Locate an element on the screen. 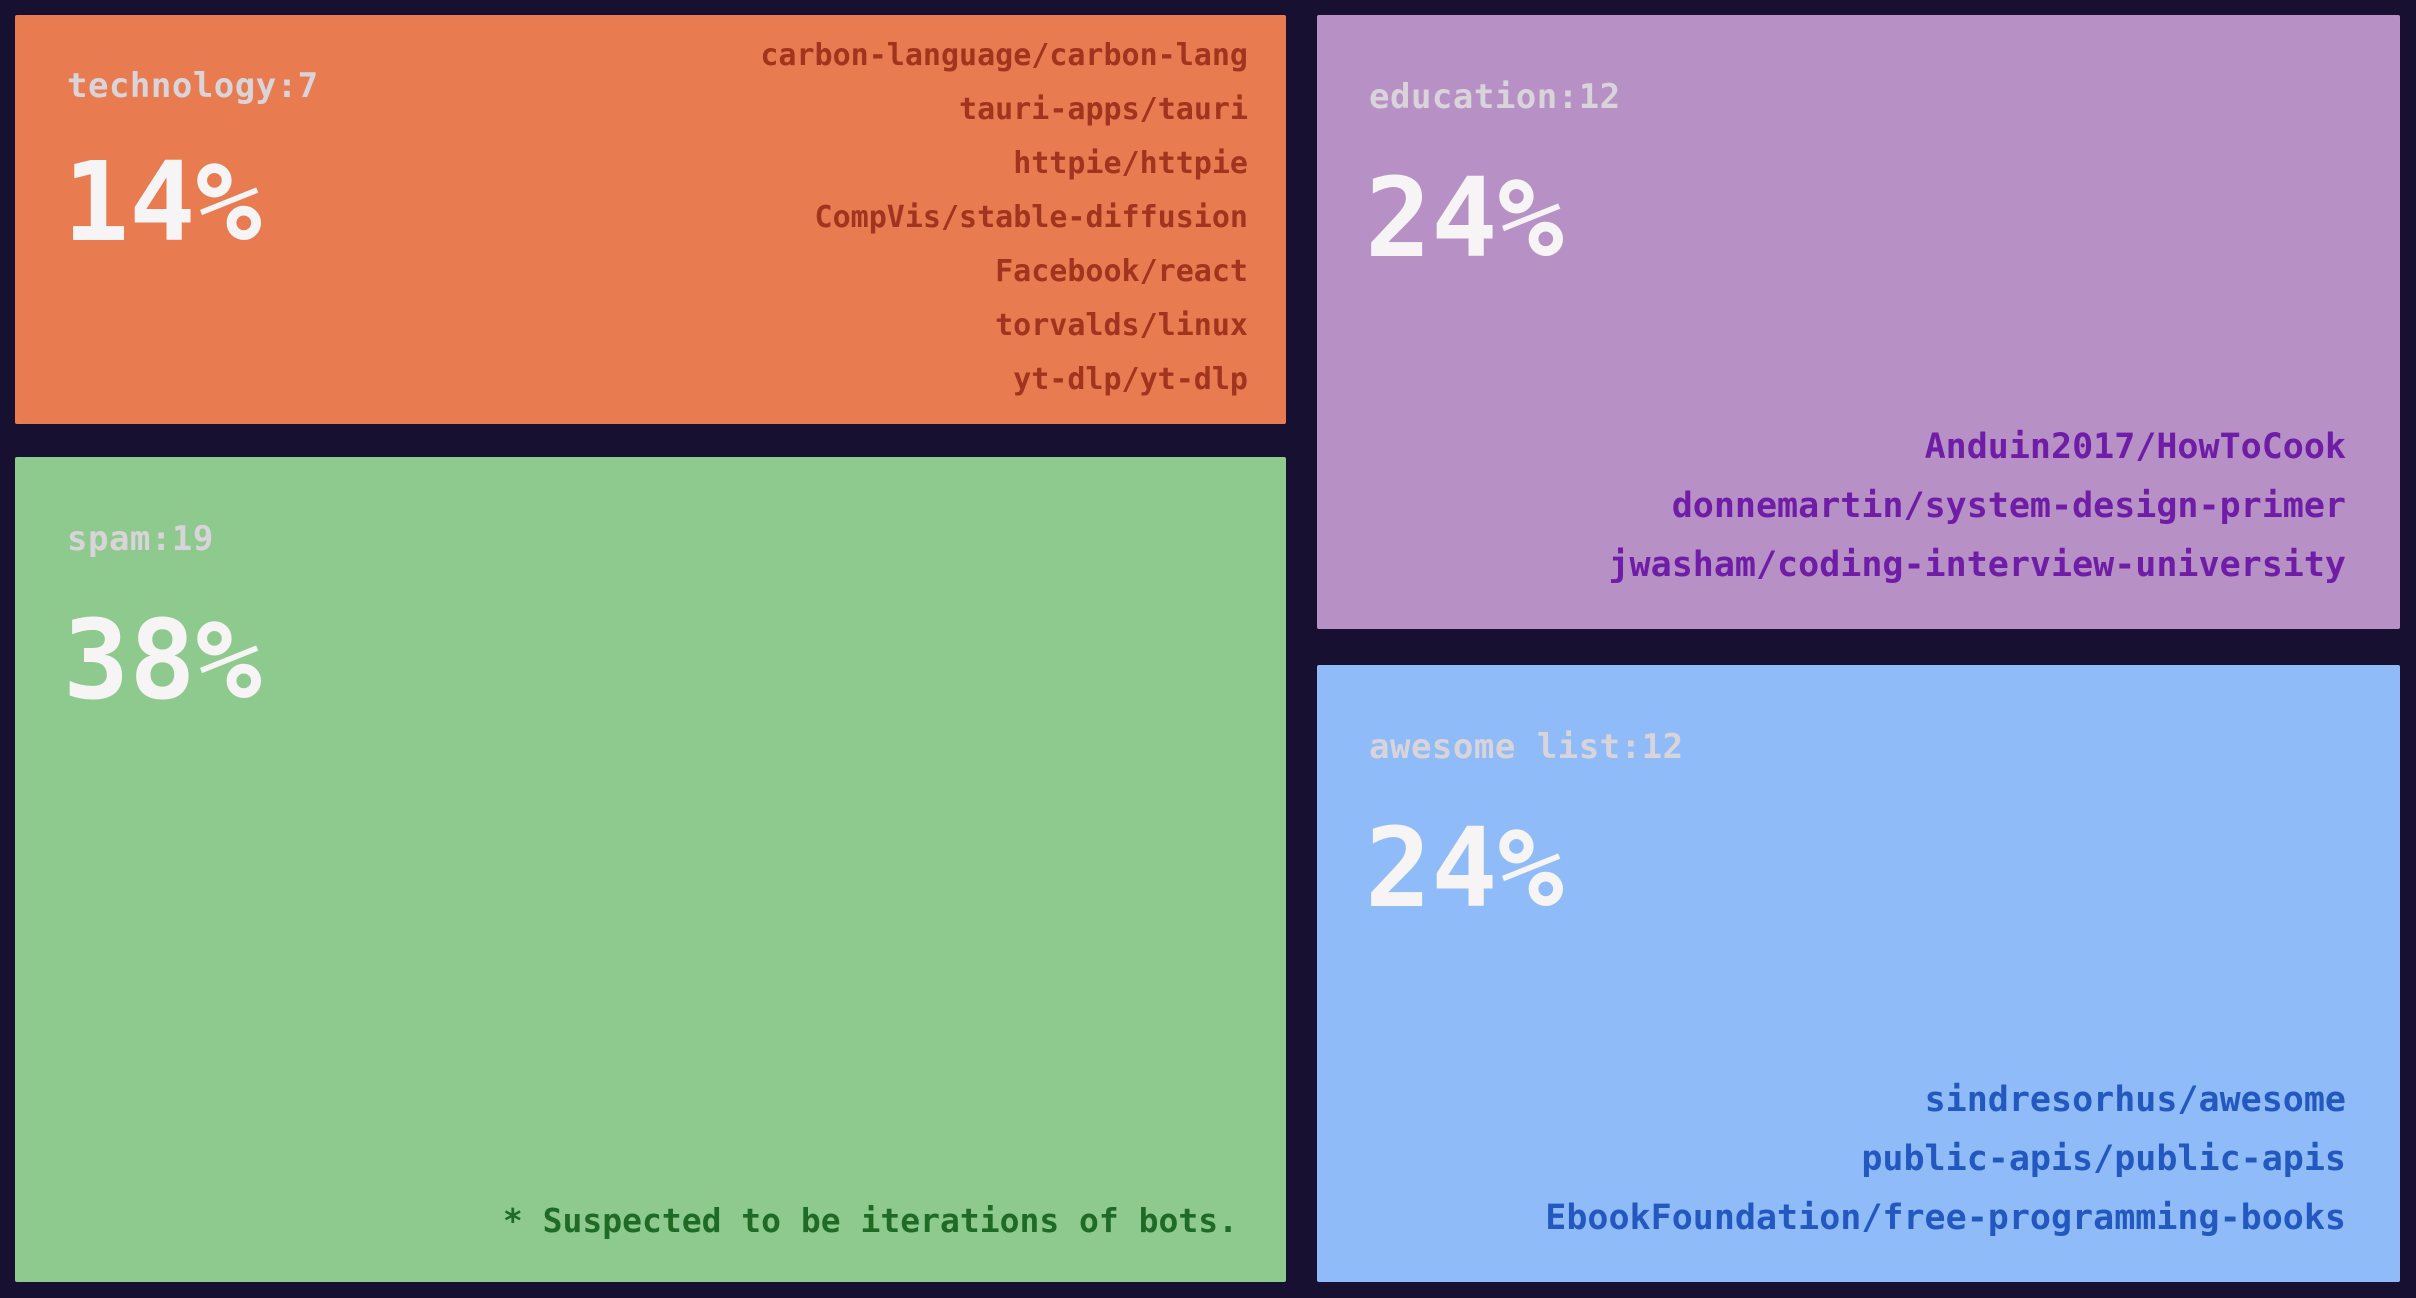  repo-item: Facebook/react is located at coordinates (1121, 271).